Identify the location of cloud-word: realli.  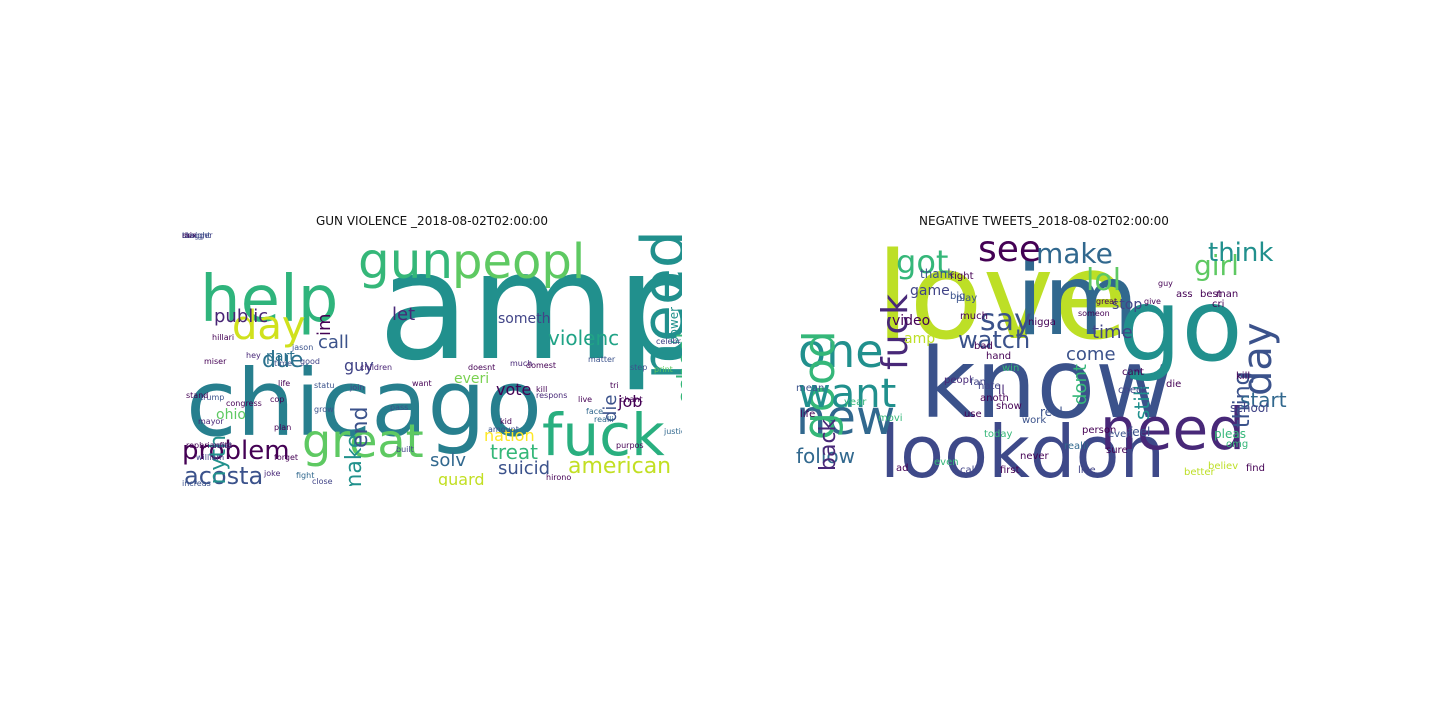
(1076, 446).